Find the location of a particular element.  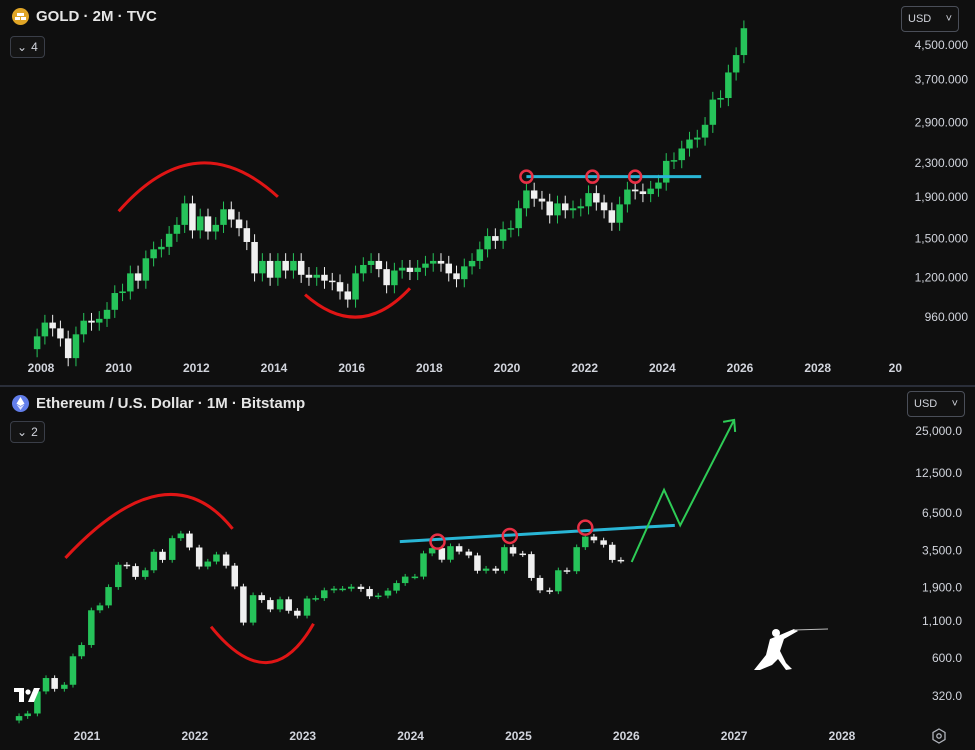

gold-y-tick-label: 3,700.000 is located at coordinates (942, 79).